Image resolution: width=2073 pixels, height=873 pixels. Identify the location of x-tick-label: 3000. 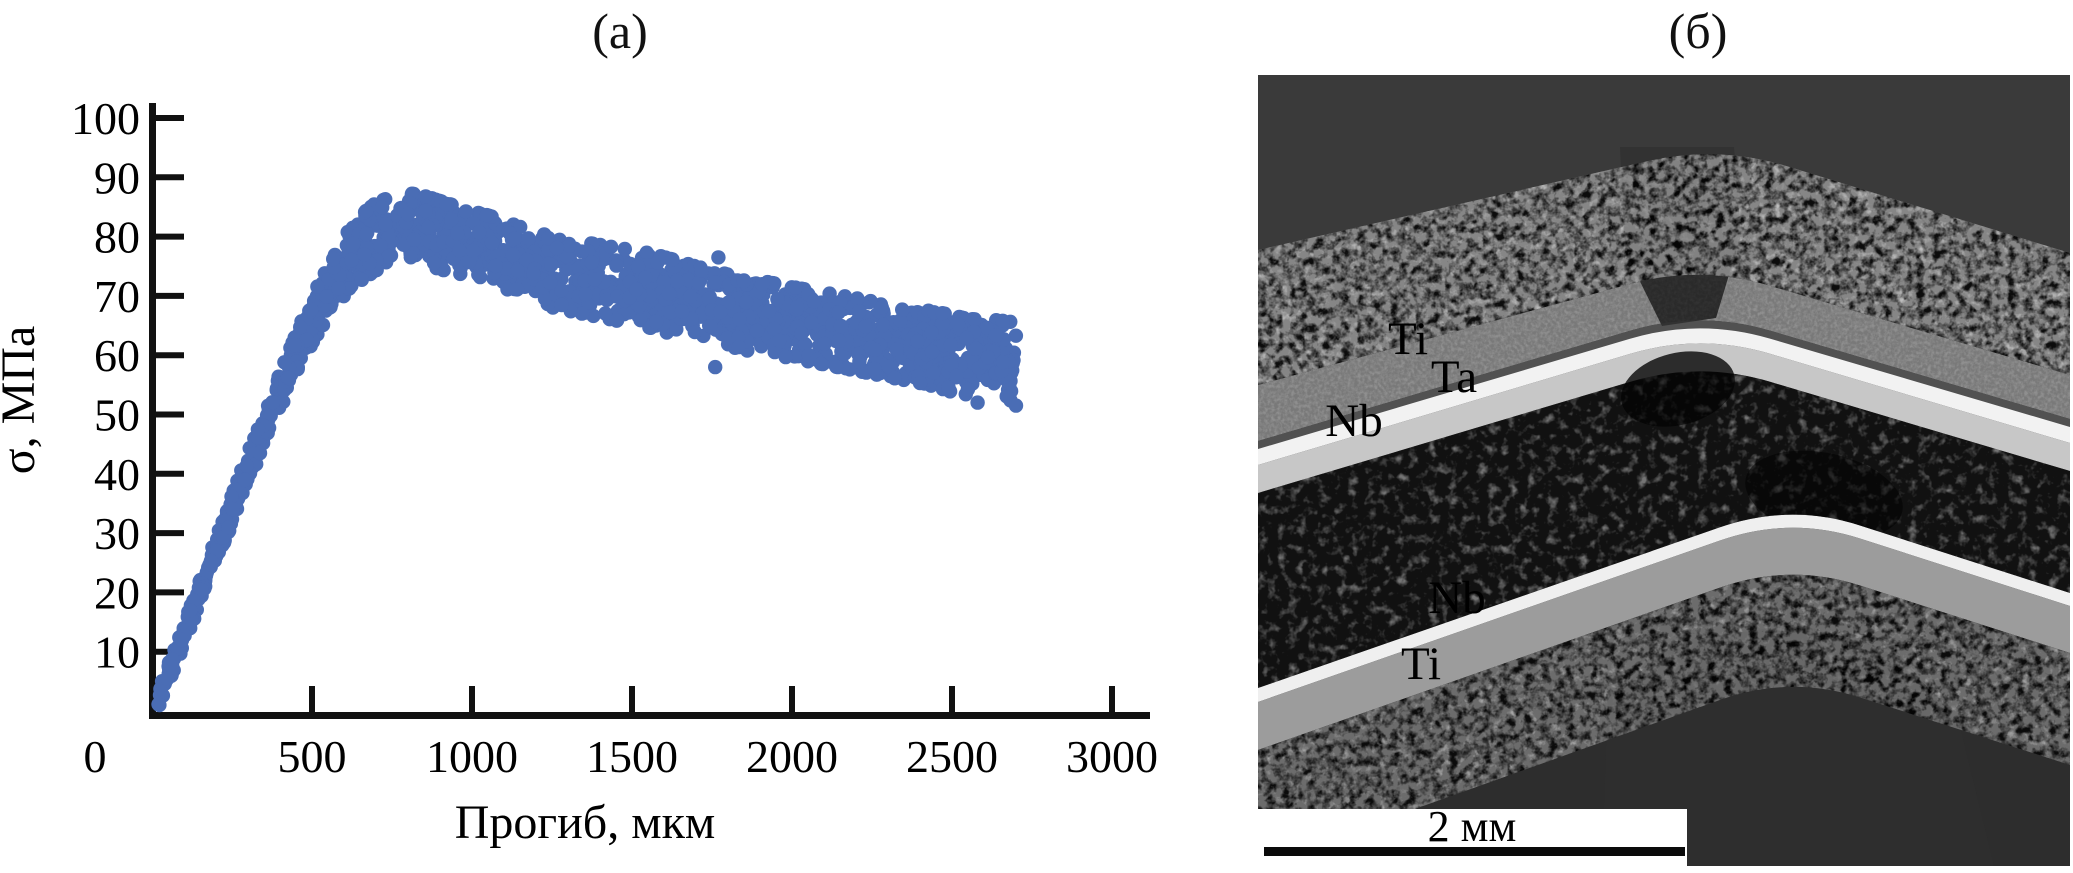
(1112, 756).